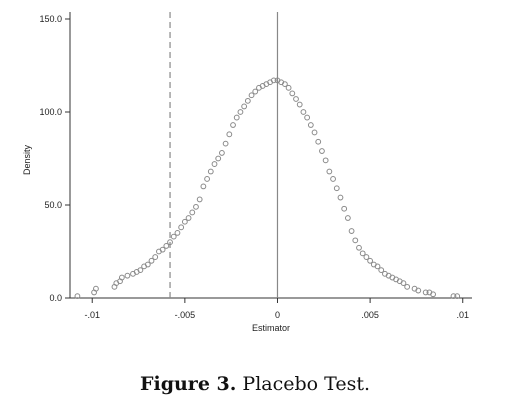 This screenshot has width=510, height=420. What do you see at coordinates (370, 315) in the screenshot?
I see `x-tick-label: .005` at bounding box center [370, 315].